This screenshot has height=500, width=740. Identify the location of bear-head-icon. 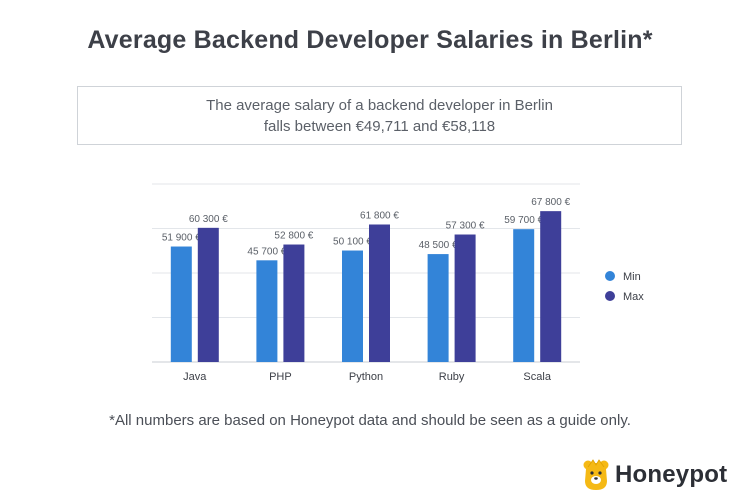
(596, 474).